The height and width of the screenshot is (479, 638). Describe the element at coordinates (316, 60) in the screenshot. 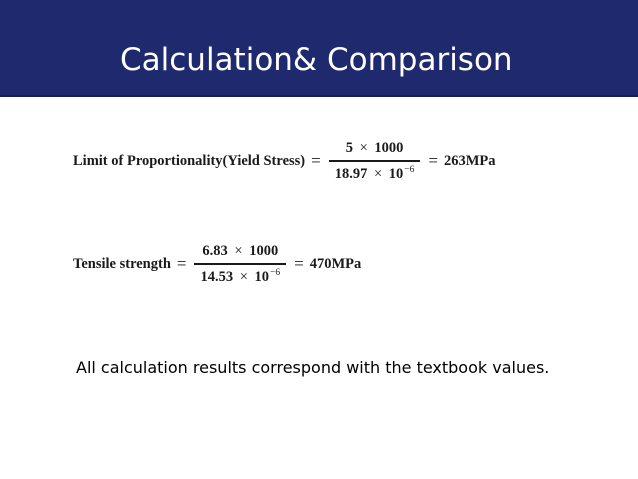

I see `slide-title: Calculation& Comparison` at that location.